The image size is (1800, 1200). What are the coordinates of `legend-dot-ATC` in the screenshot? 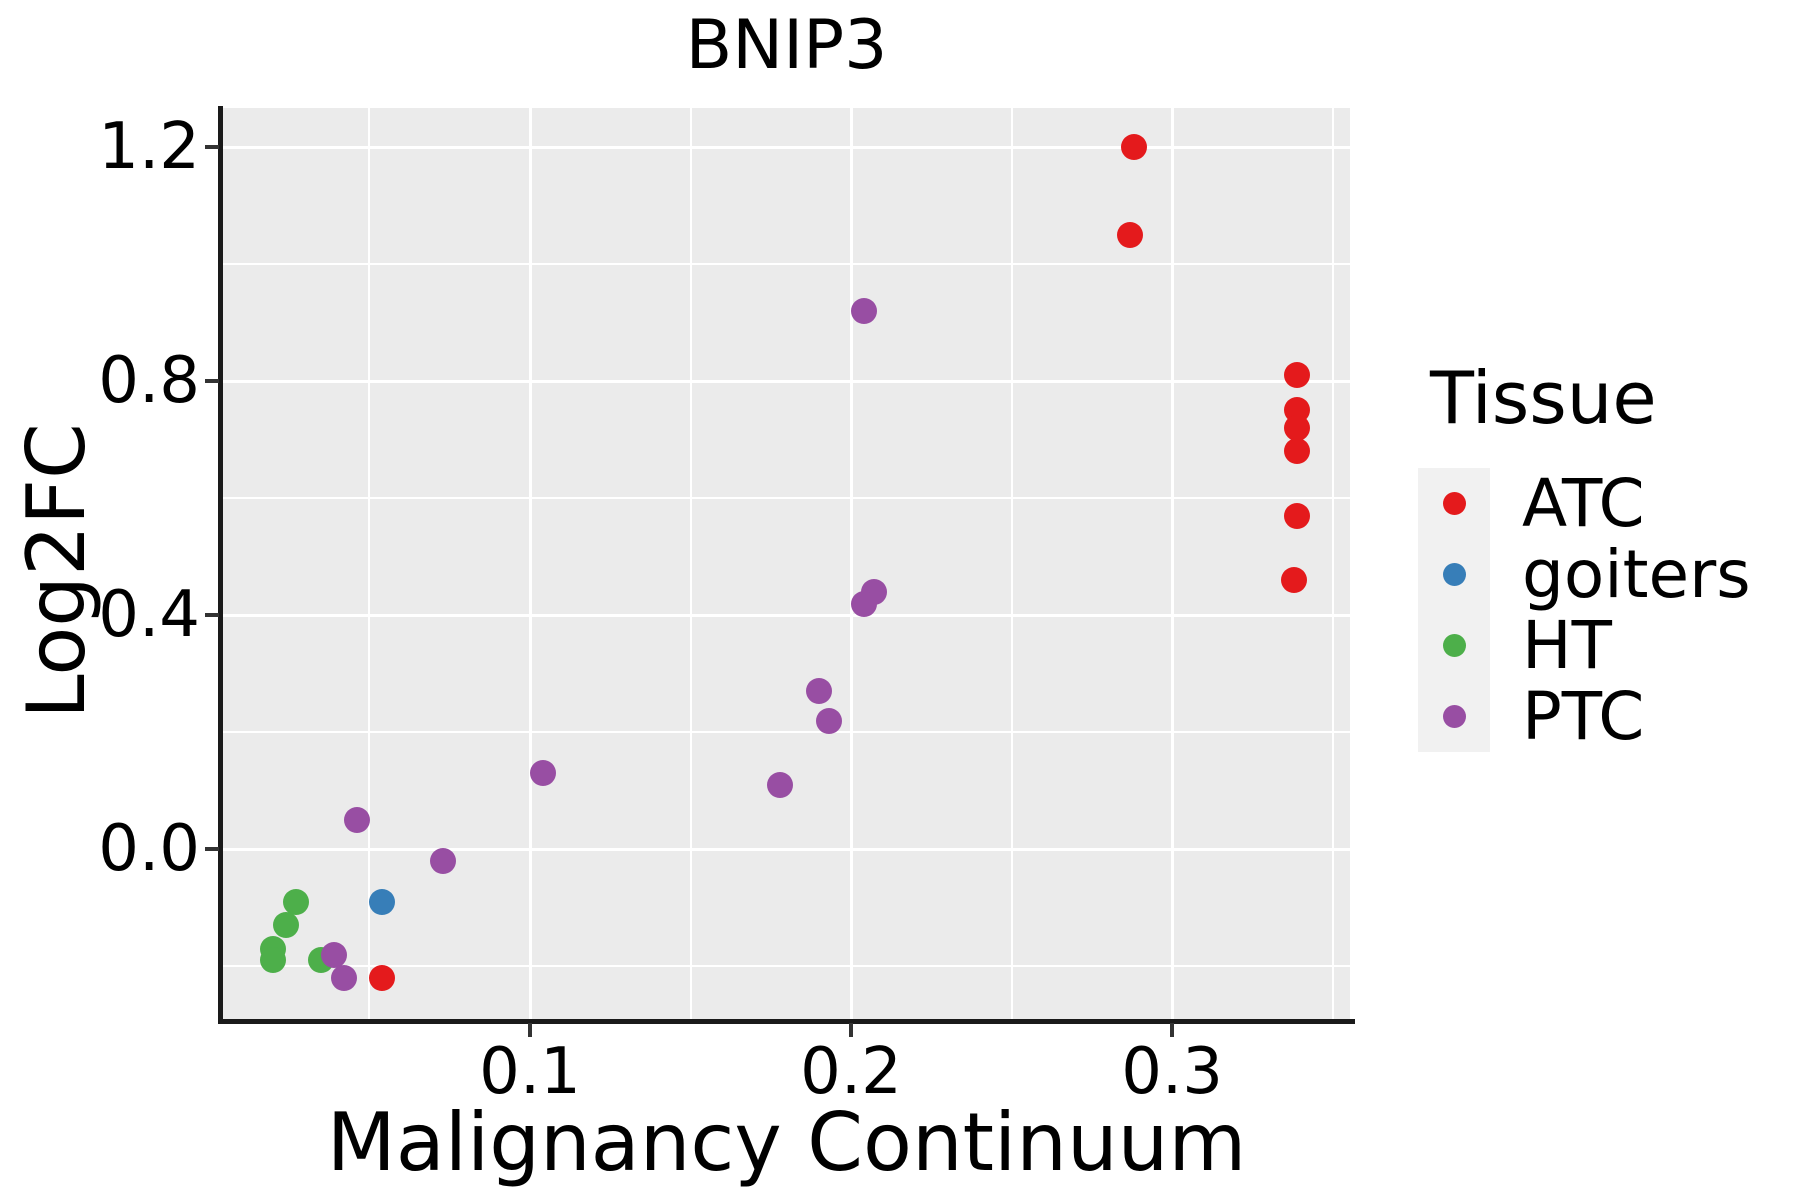 It's located at (1454, 503).